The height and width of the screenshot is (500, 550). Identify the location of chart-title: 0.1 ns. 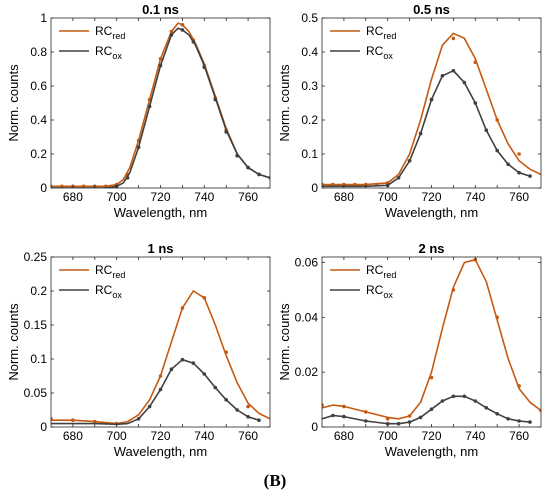
(160, 9).